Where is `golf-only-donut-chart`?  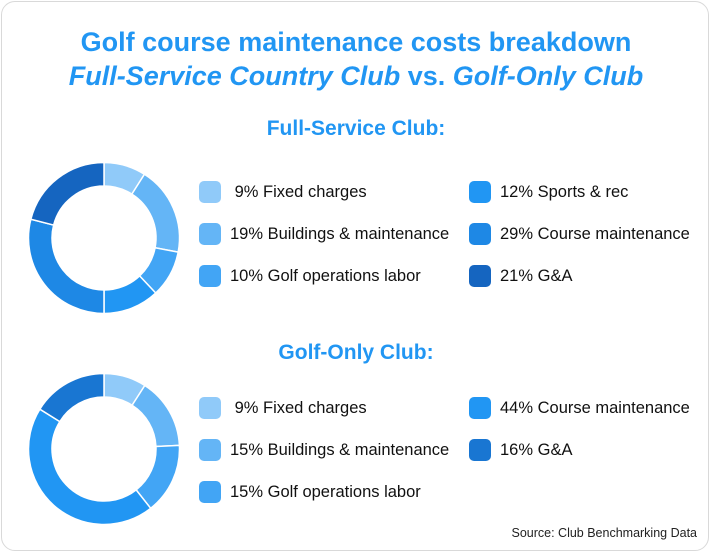 golf-only-donut-chart is located at coordinates (104, 449).